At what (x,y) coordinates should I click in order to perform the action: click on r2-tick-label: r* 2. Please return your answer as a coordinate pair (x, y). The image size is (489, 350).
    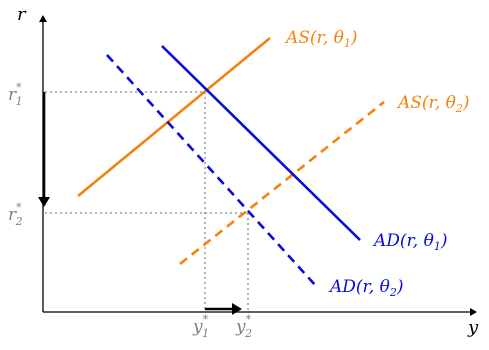
    Looking at the image, I should click on (15, 214).